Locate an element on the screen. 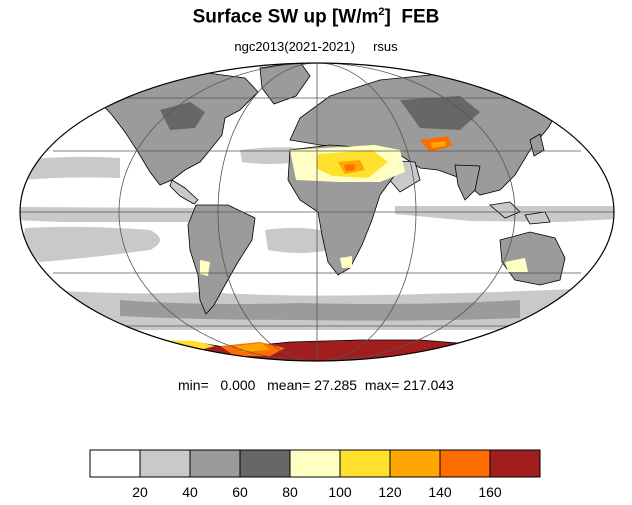 Image resolution: width=632 pixels, height=505 pixels. india is located at coordinates (467, 182).